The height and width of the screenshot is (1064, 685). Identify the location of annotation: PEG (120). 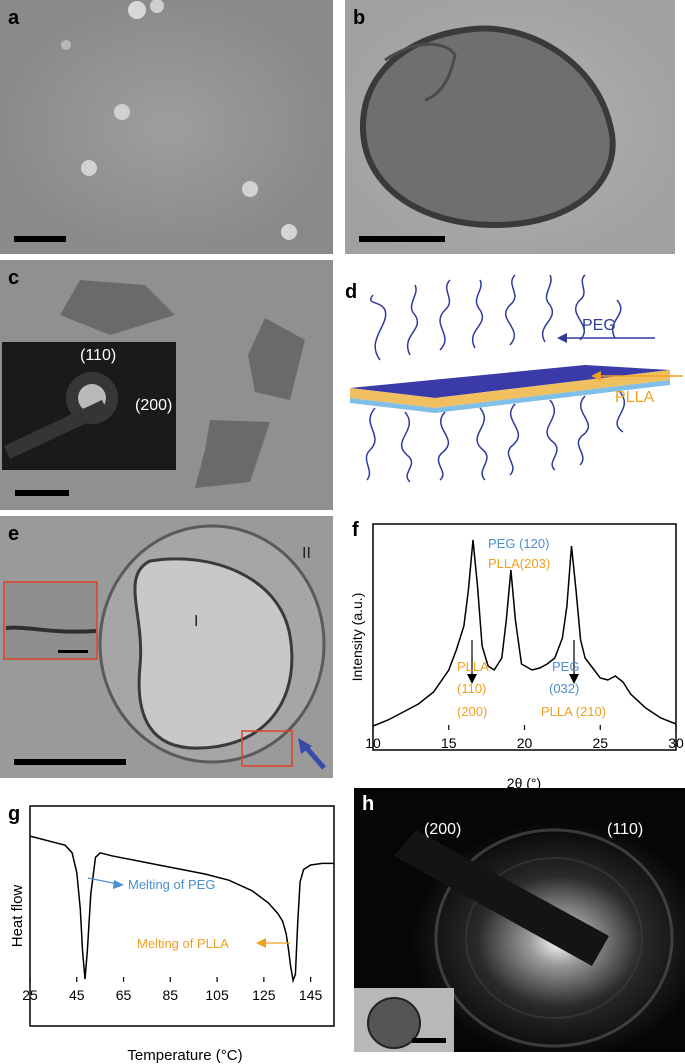
(518, 543).